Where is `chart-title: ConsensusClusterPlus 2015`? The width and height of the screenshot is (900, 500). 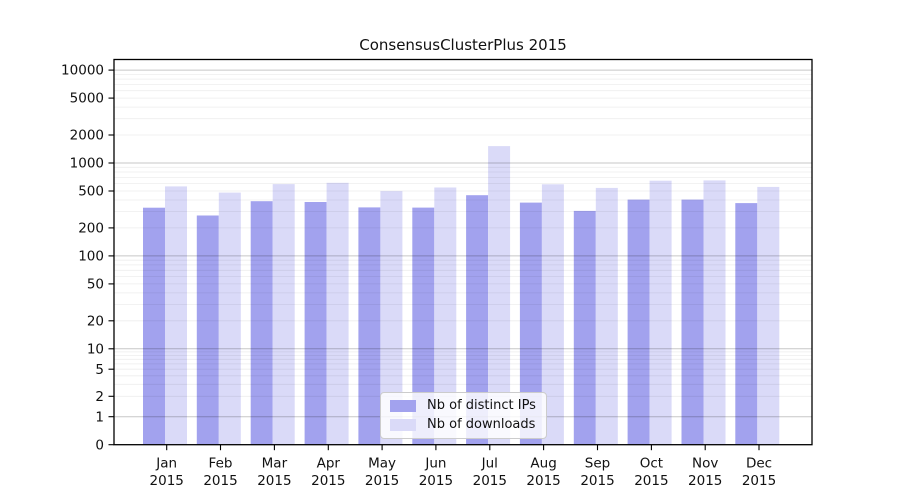 chart-title: ConsensusClusterPlus 2015 is located at coordinates (463, 45).